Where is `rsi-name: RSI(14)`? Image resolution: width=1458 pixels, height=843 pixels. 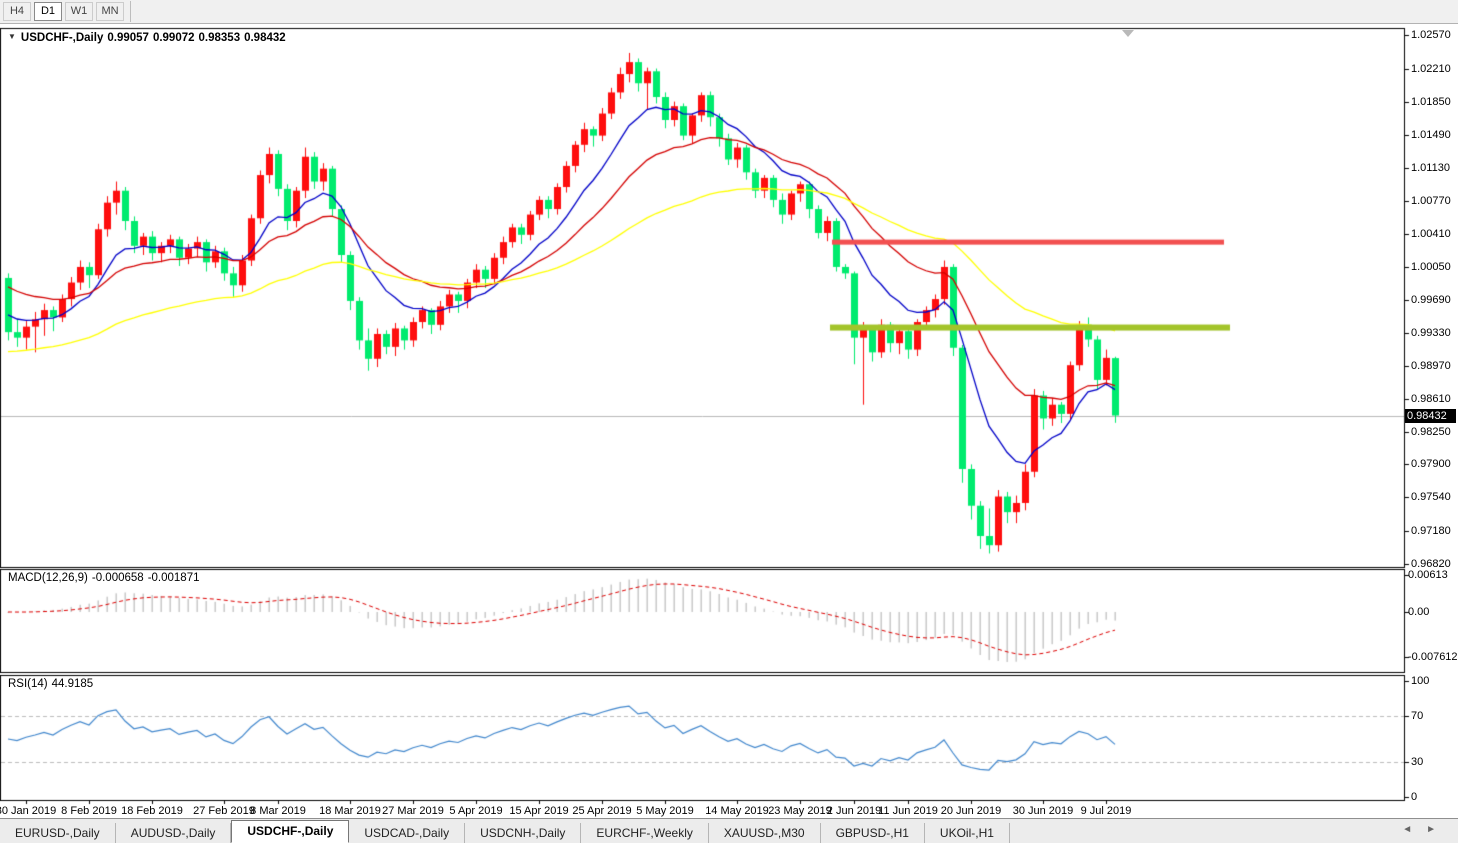 rsi-name: RSI(14) is located at coordinates (28, 684).